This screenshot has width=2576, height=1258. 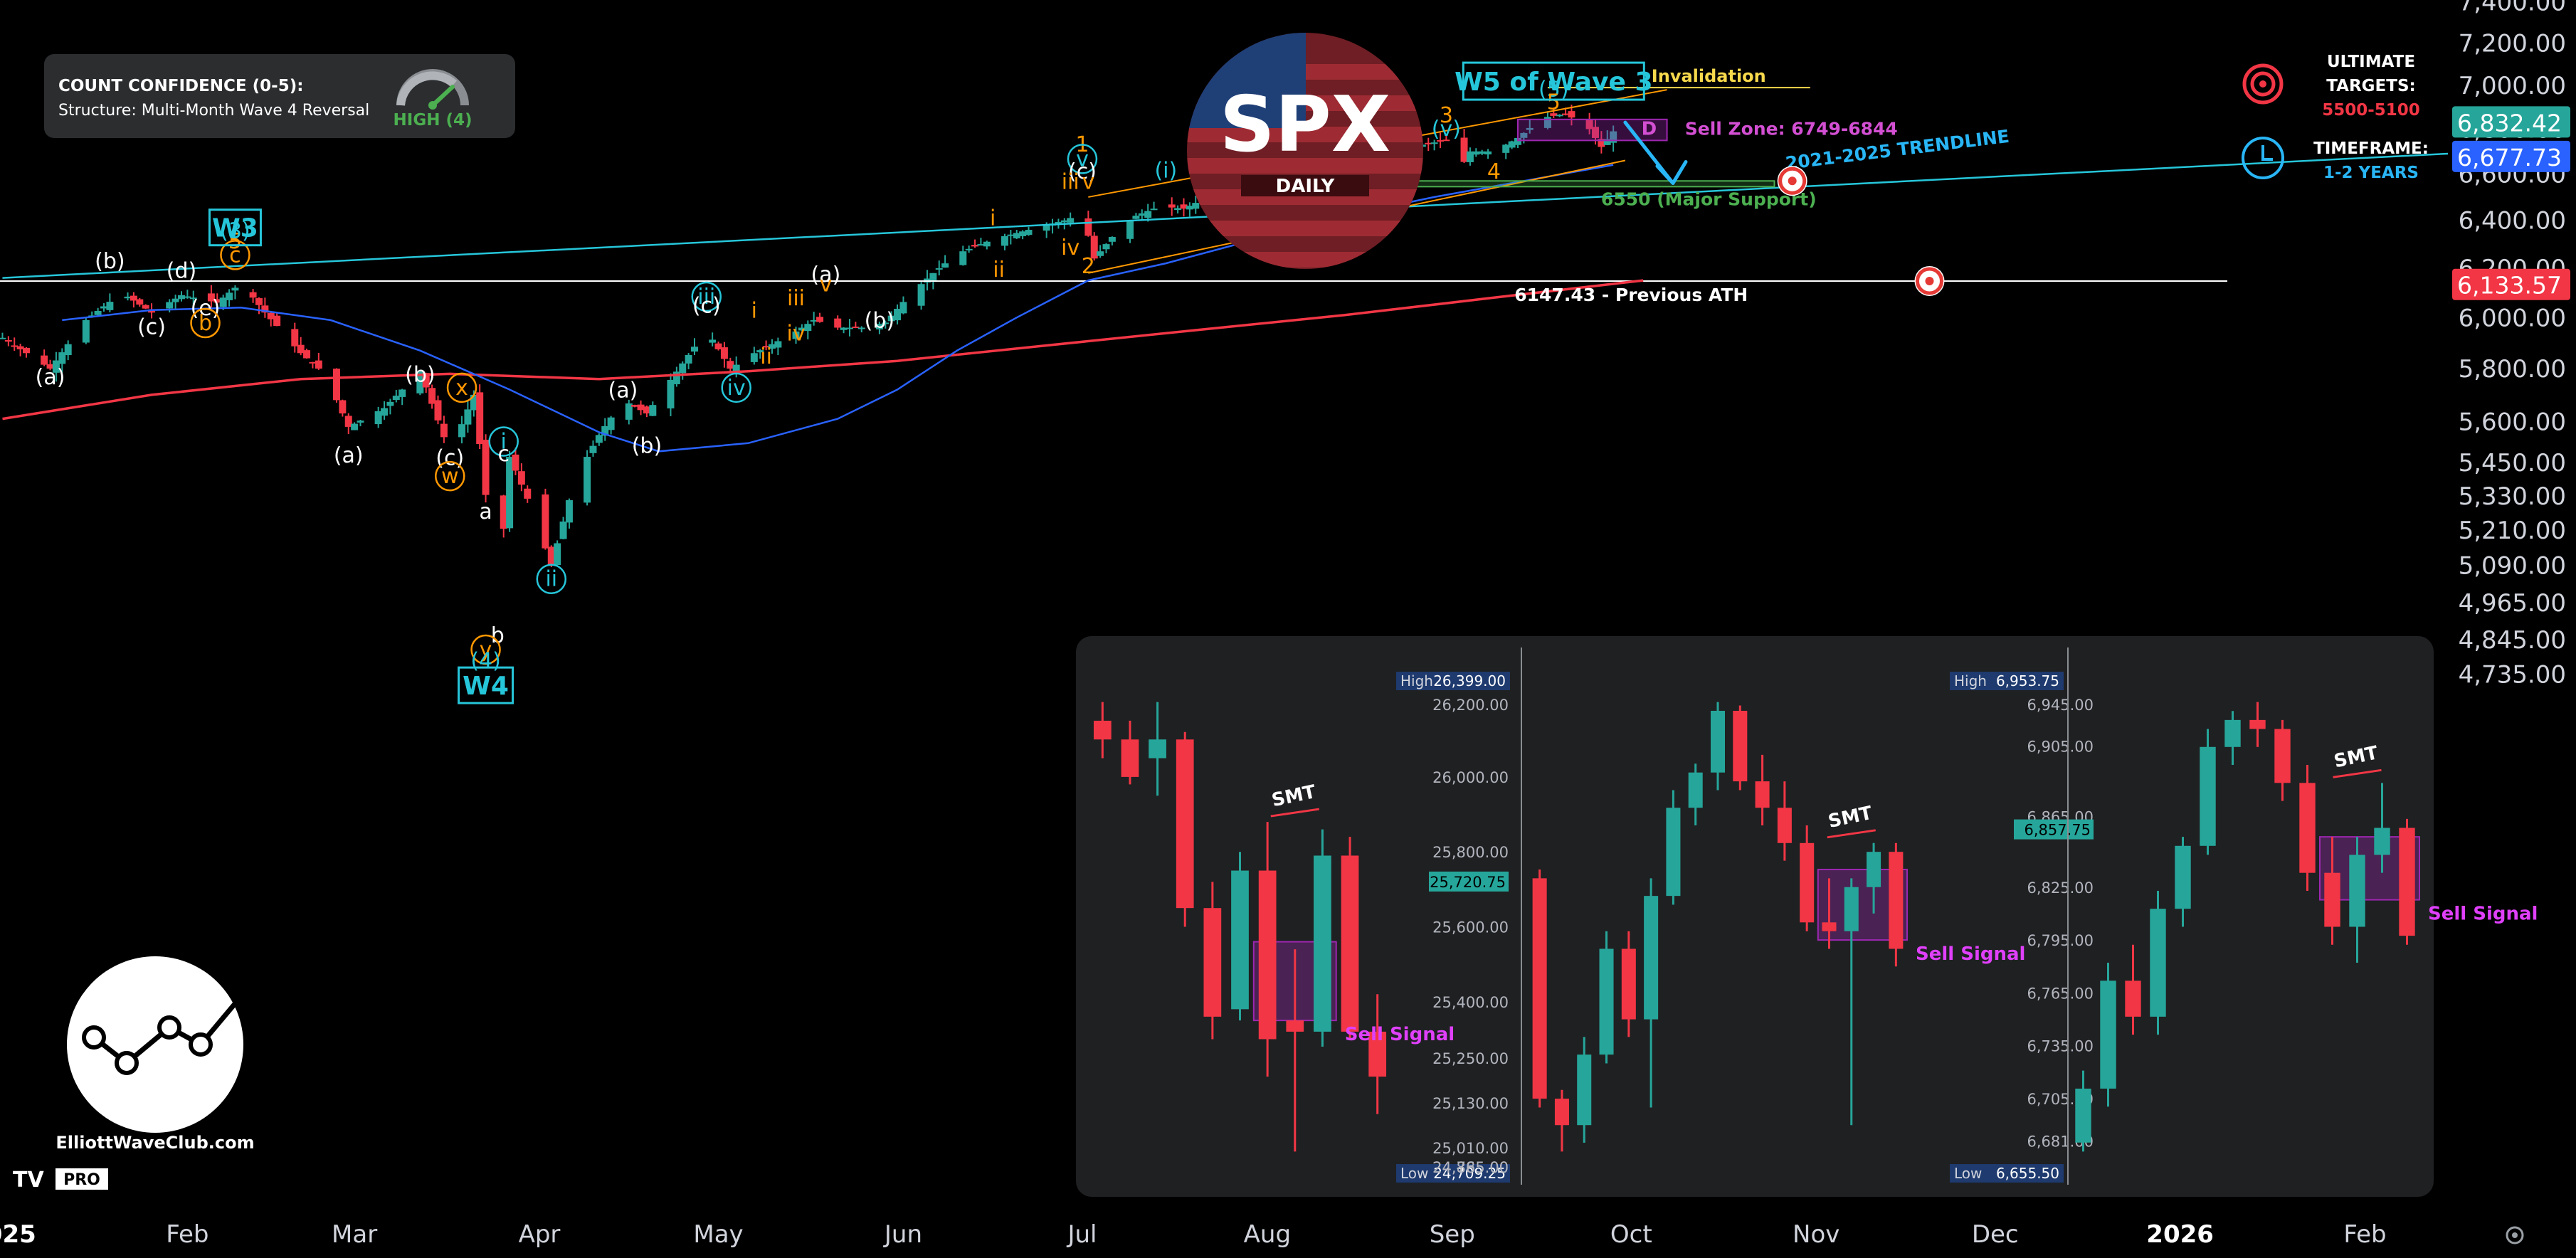 I want to click on clock-icon, so click(x=2263, y=158).